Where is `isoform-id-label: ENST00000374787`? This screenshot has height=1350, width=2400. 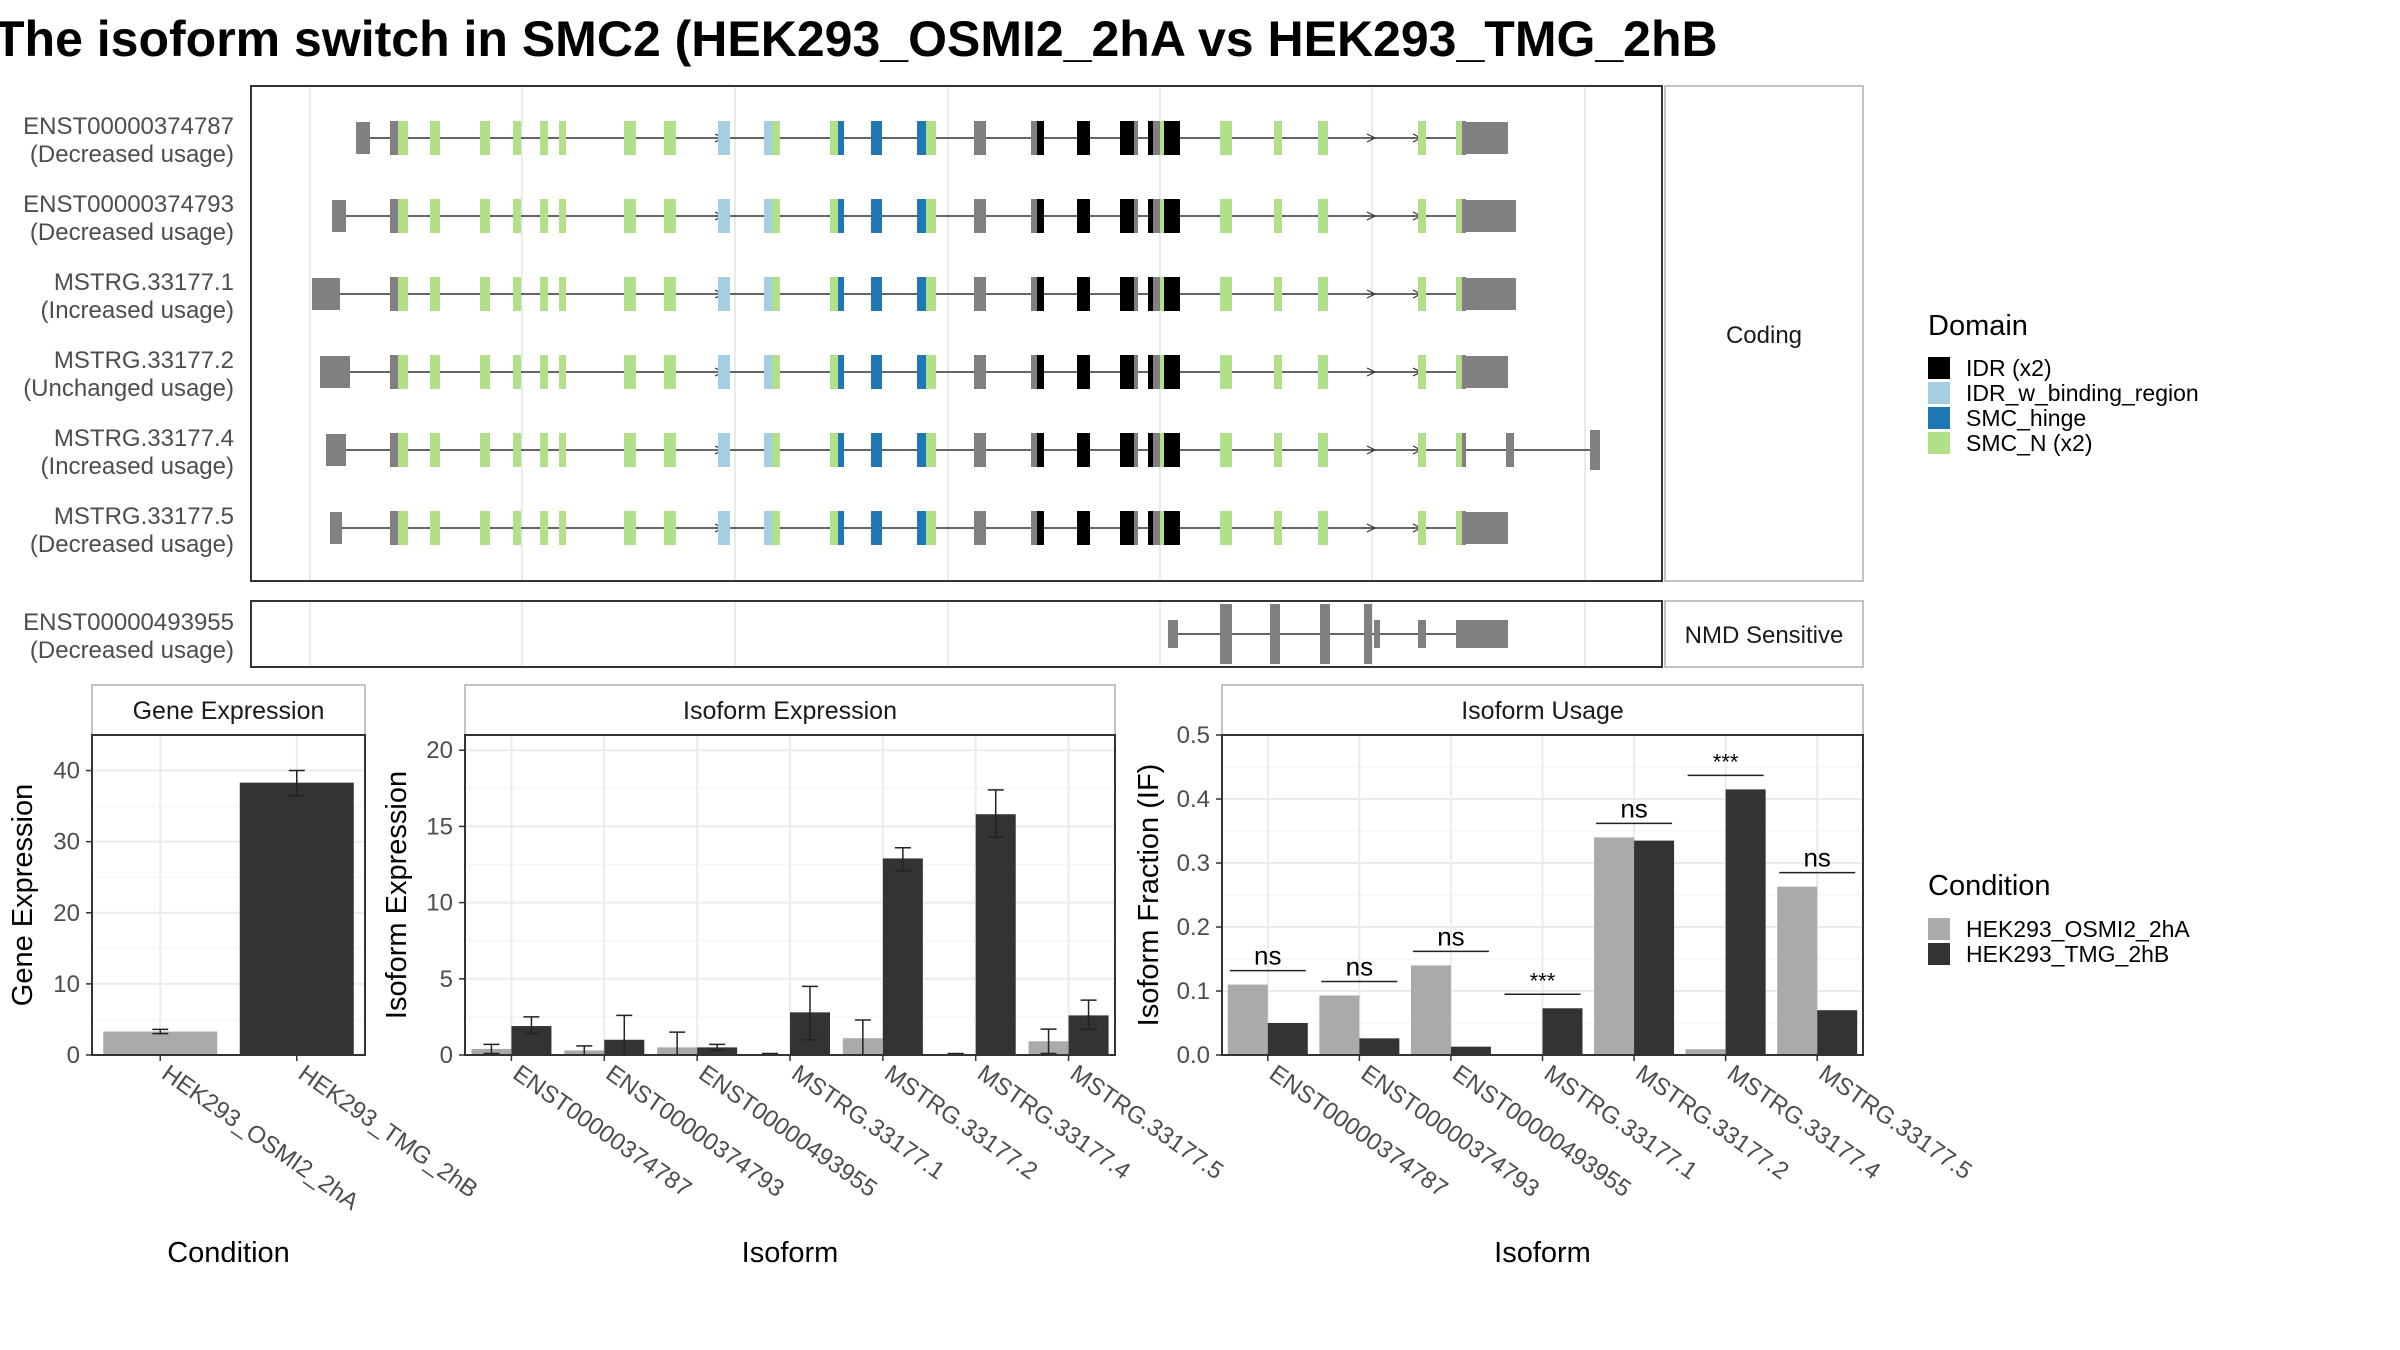 isoform-id-label: ENST00000374787 is located at coordinates (128, 126).